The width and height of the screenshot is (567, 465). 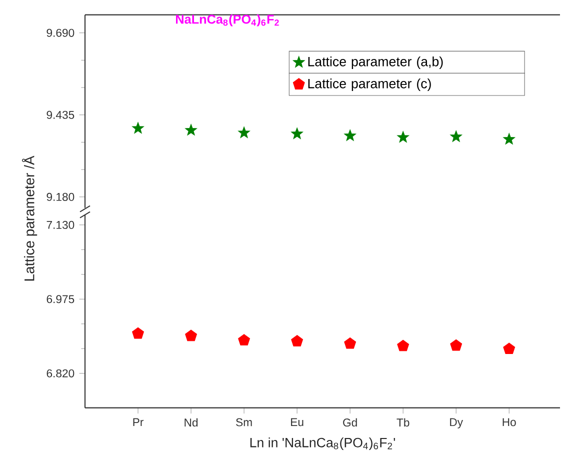 I want to click on legend-label: Lattice parameter (c), so click(x=369, y=85).